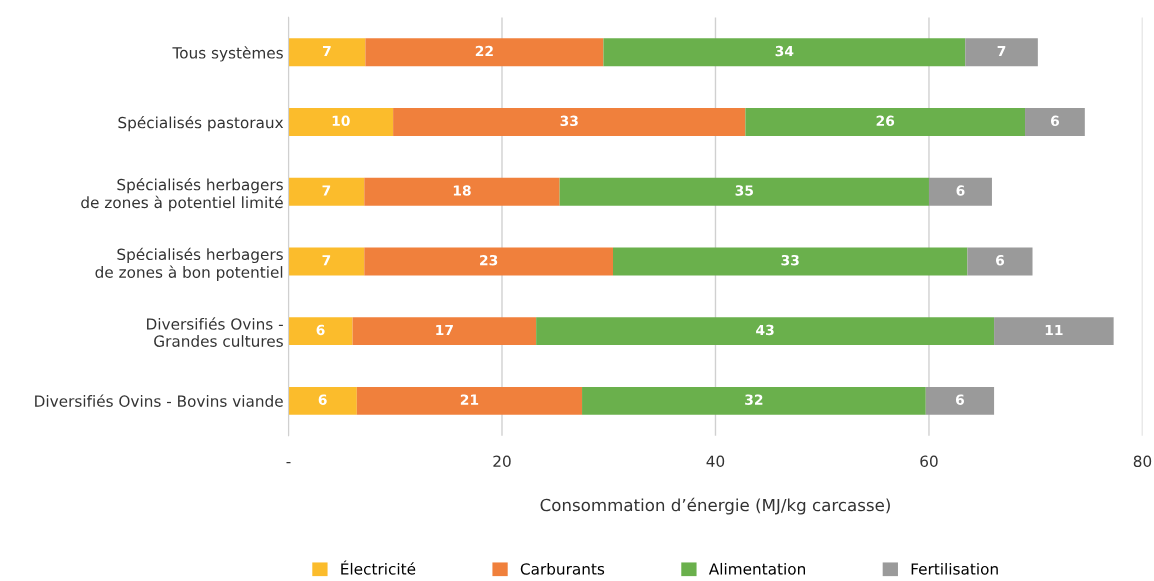 The width and height of the screenshot is (1154, 581). I want to click on legend-label: Alimentation, so click(756, 568).